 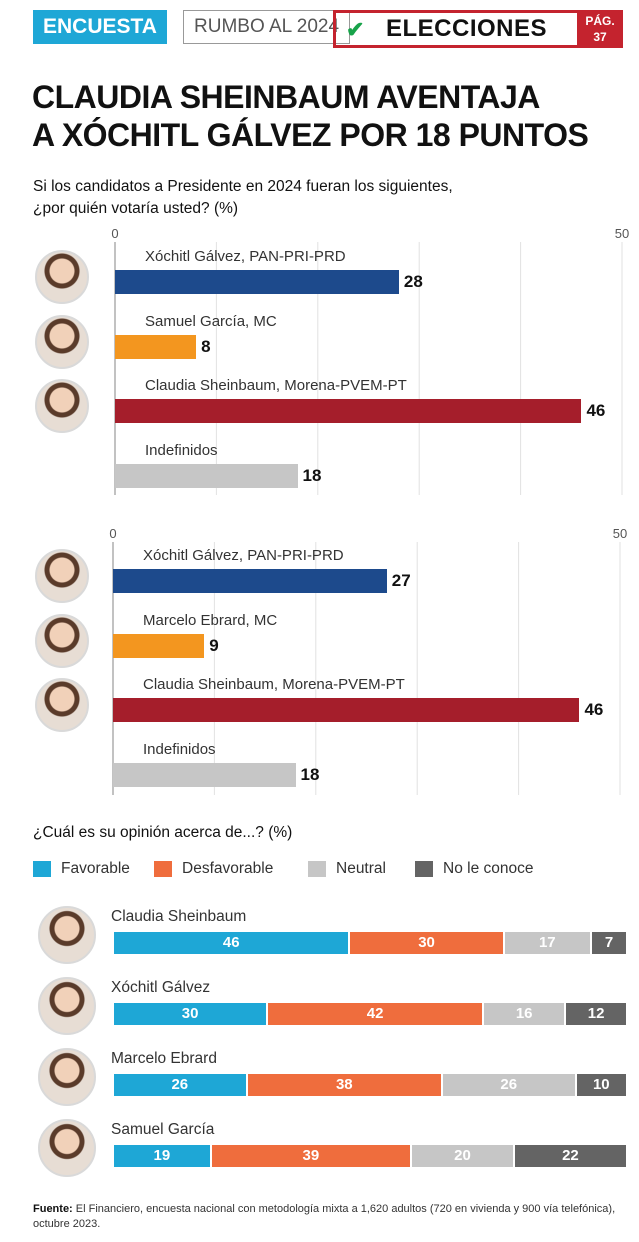 I want to click on vote-question-line-2: ¿por quién votaría usted? (%), so click(x=136, y=208).